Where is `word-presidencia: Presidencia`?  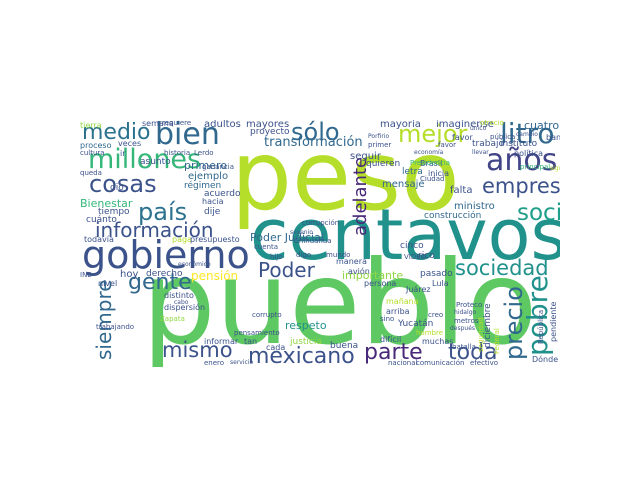 word-presidencia: Presidencia is located at coordinates (430, 163).